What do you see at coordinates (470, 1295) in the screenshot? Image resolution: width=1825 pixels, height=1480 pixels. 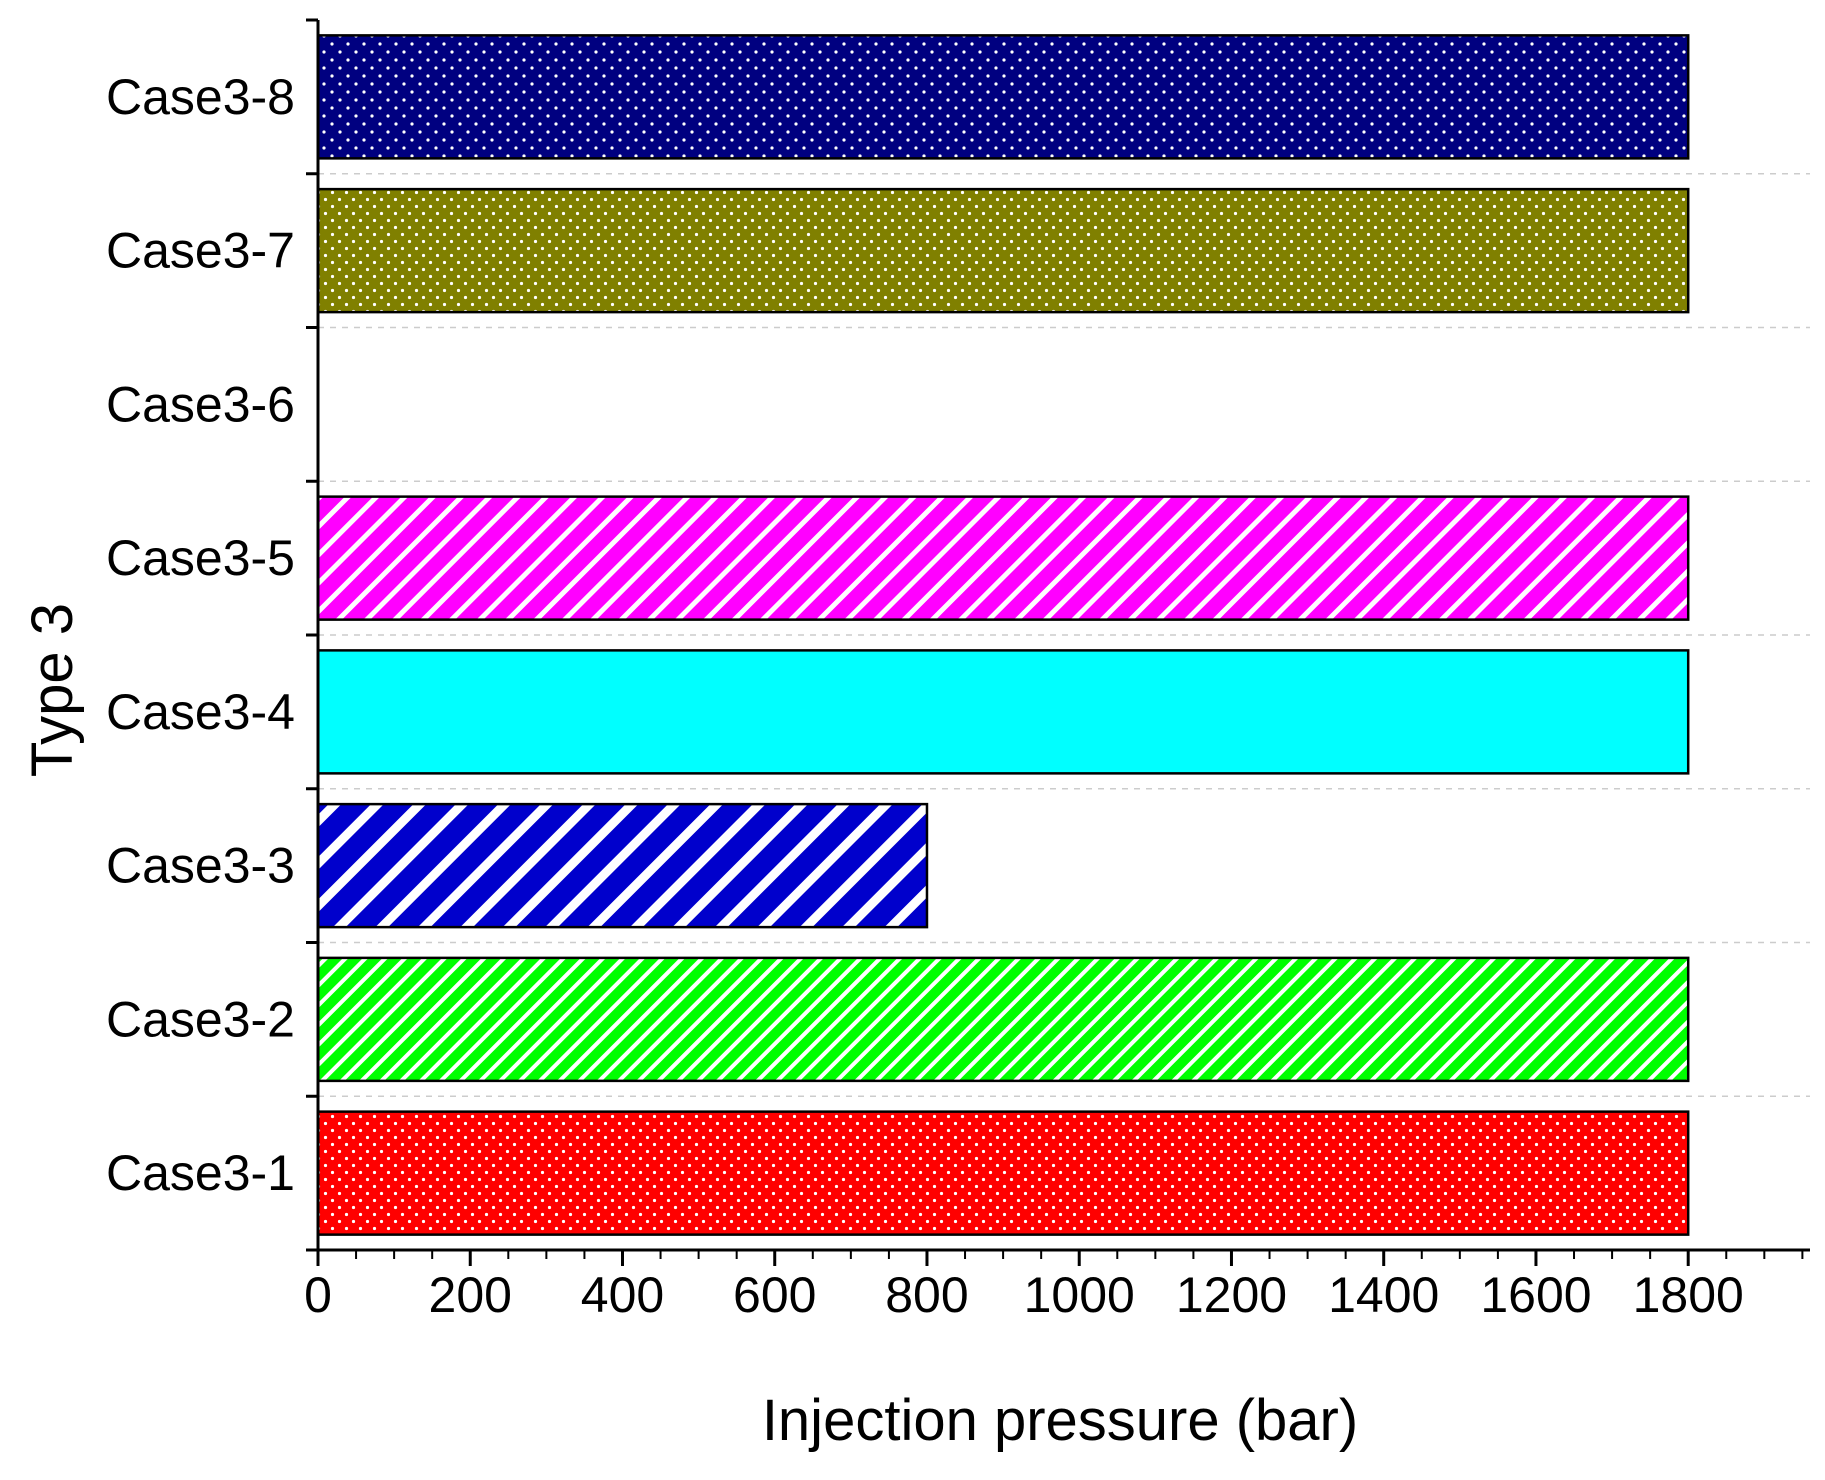 I see `x-tick-label: 200` at bounding box center [470, 1295].